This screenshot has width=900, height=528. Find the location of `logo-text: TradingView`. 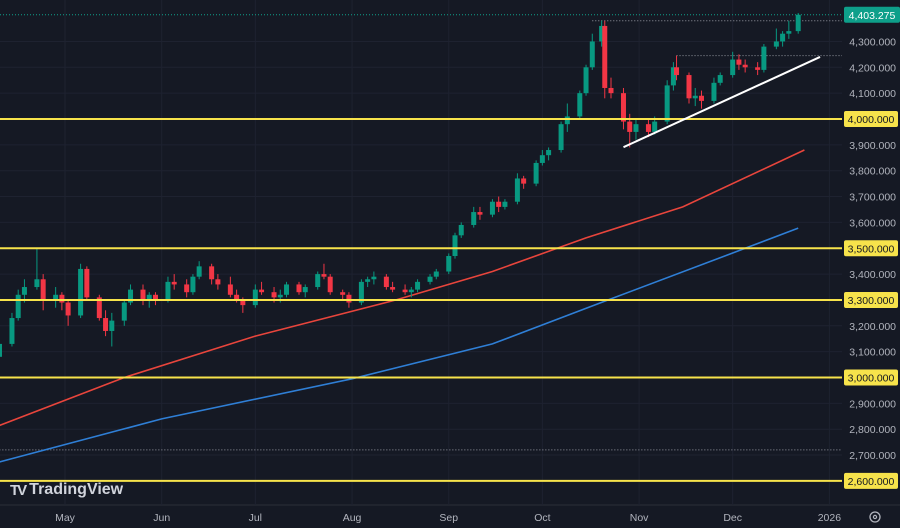

logo-text: TradingView is located at coordinates (76, 489).